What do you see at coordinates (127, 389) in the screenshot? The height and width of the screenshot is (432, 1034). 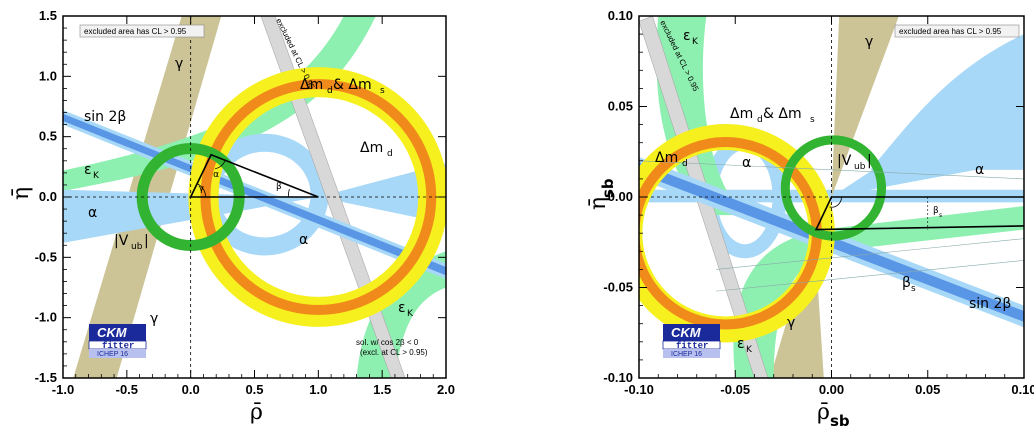 I see `x-tick-label: -0.5` at bounding box center [127, 389].